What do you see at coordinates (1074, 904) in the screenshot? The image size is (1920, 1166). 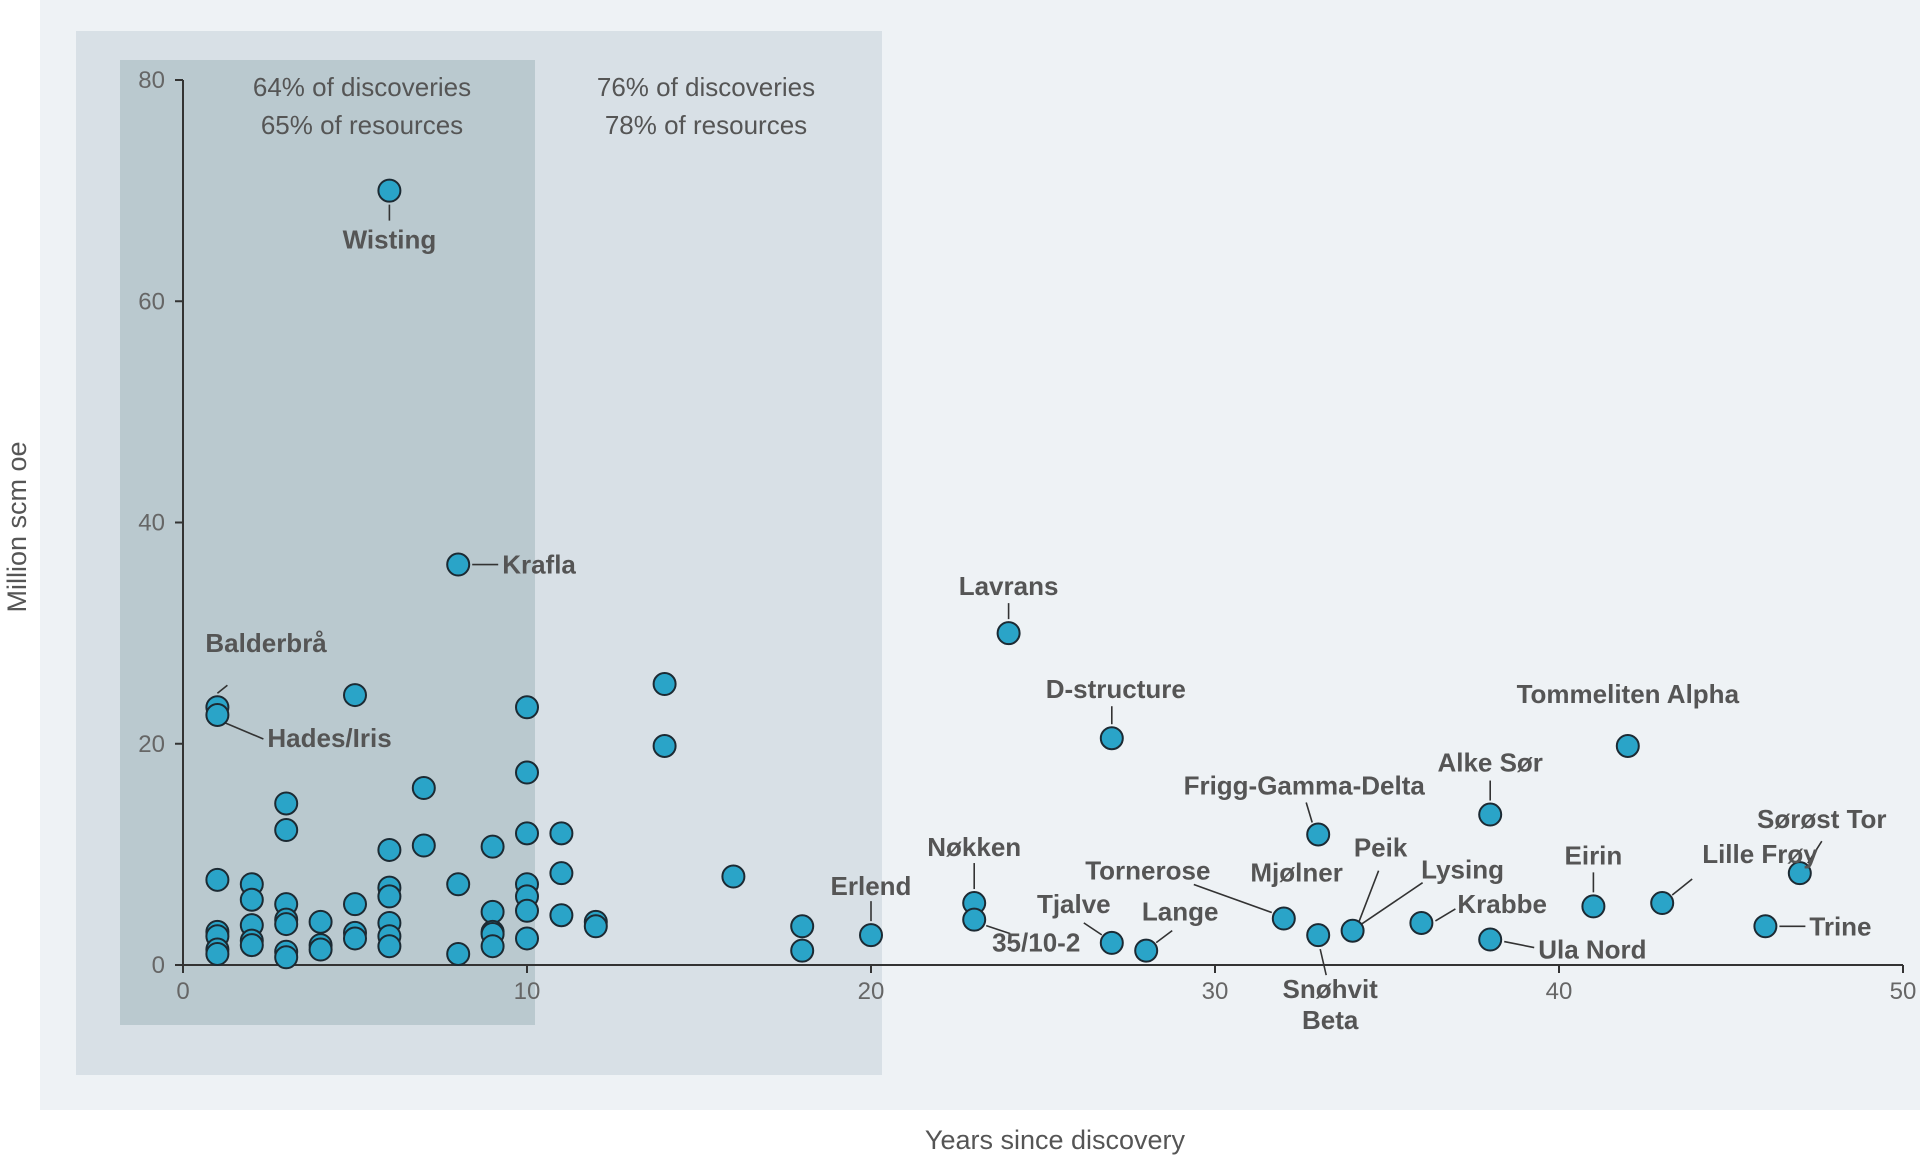 I see `point-label: Tjalve` at bounding box center [1074, 904].